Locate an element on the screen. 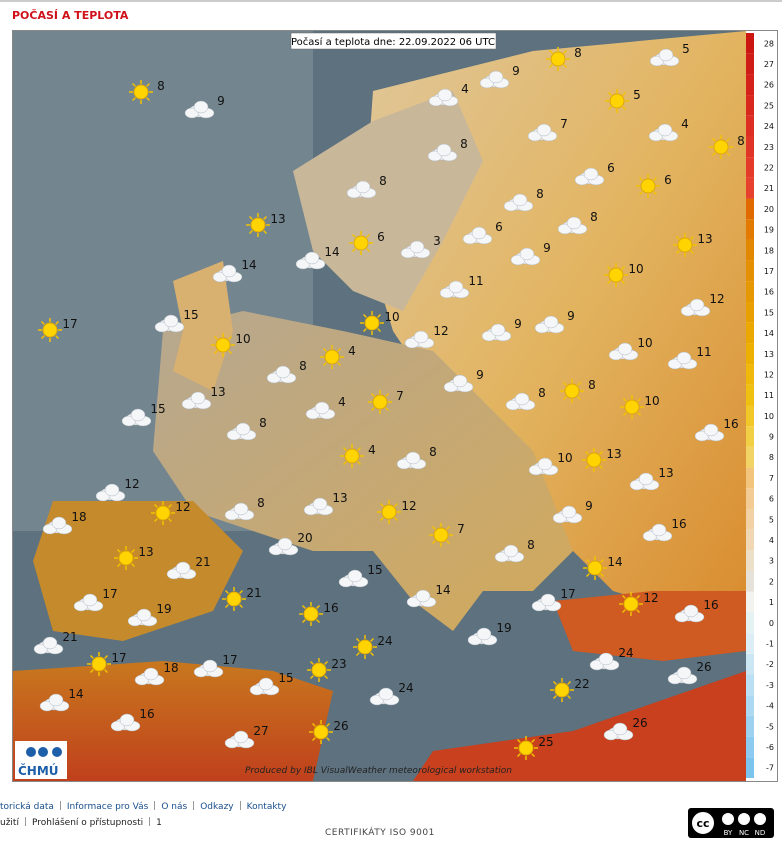 The height and width of the screenshot is (843, 782). legend-tick-label: -5 is located at coordinates (770, 726).